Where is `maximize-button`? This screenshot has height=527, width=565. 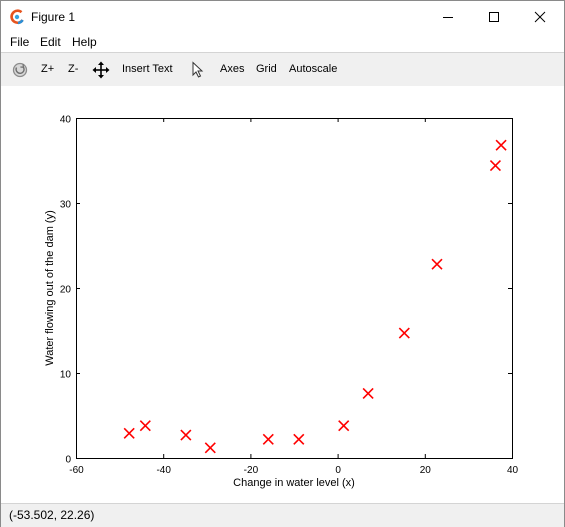
maximize-button is located at coordinates (494, 16).